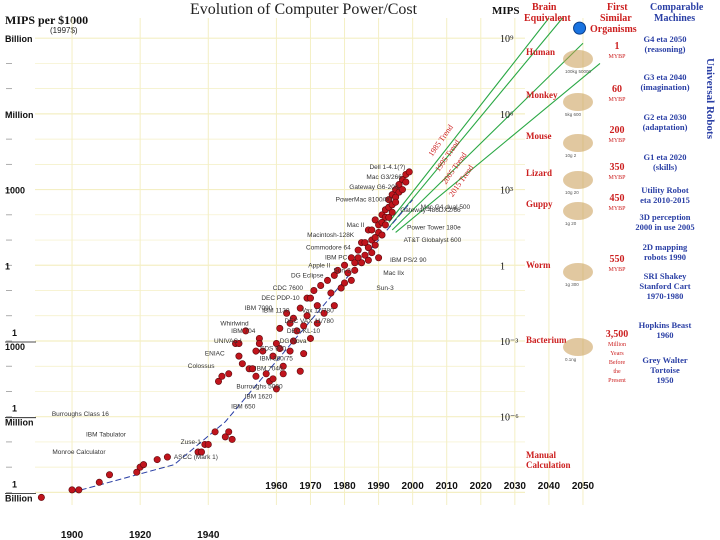 This screenshot has width=720, height=540. Describe the element at coordinates (617, 362) in the screenshot. I see `organism-mybp: Before` at that location.